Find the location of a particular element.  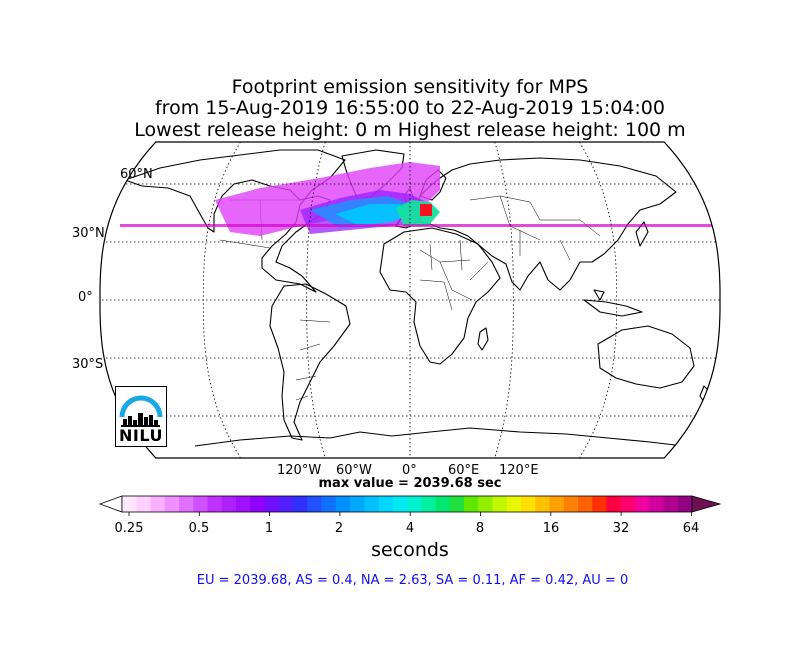

colorbar-over-triangle is located at coordinates (706, 504).